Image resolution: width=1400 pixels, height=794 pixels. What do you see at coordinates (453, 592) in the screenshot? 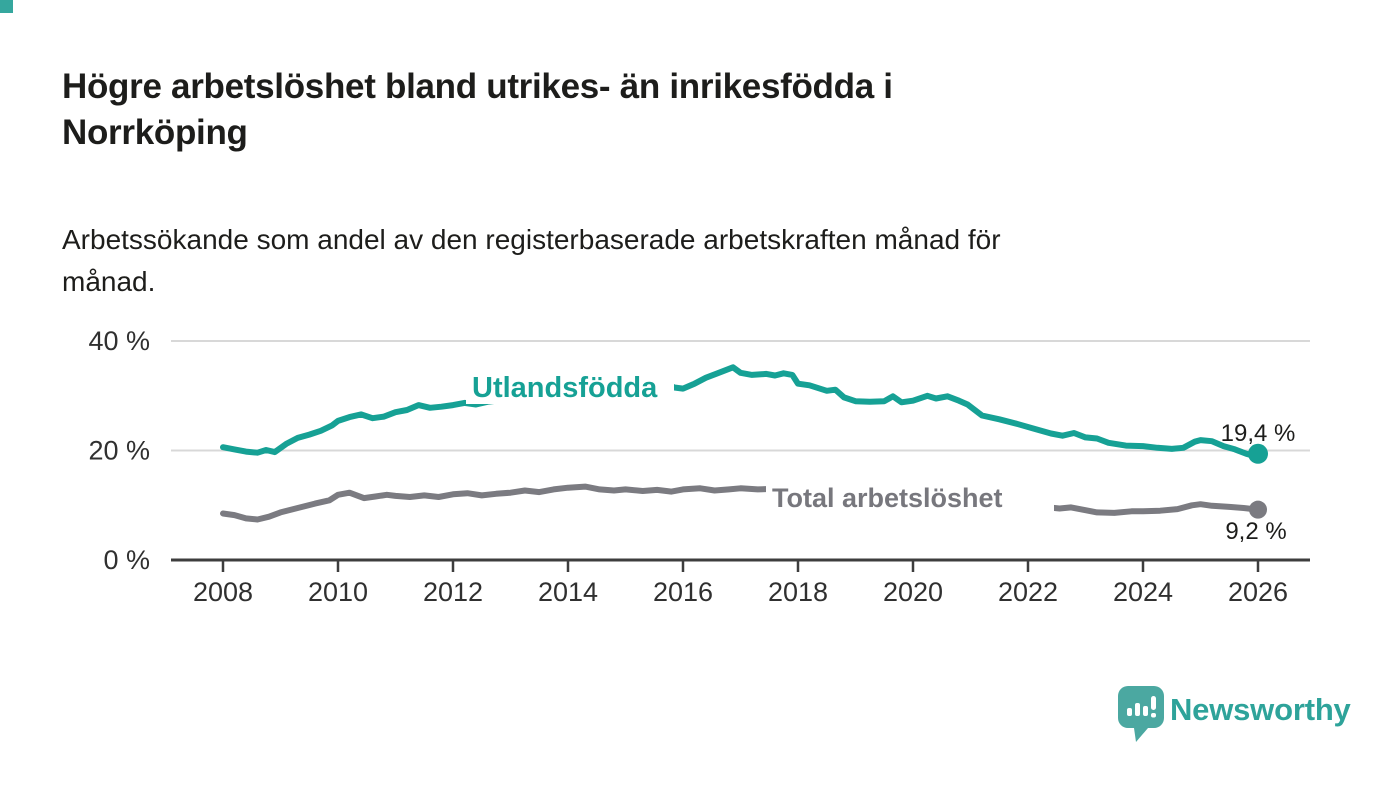
I see `x-tick-label: 2012` at bounding box center [453, 592].